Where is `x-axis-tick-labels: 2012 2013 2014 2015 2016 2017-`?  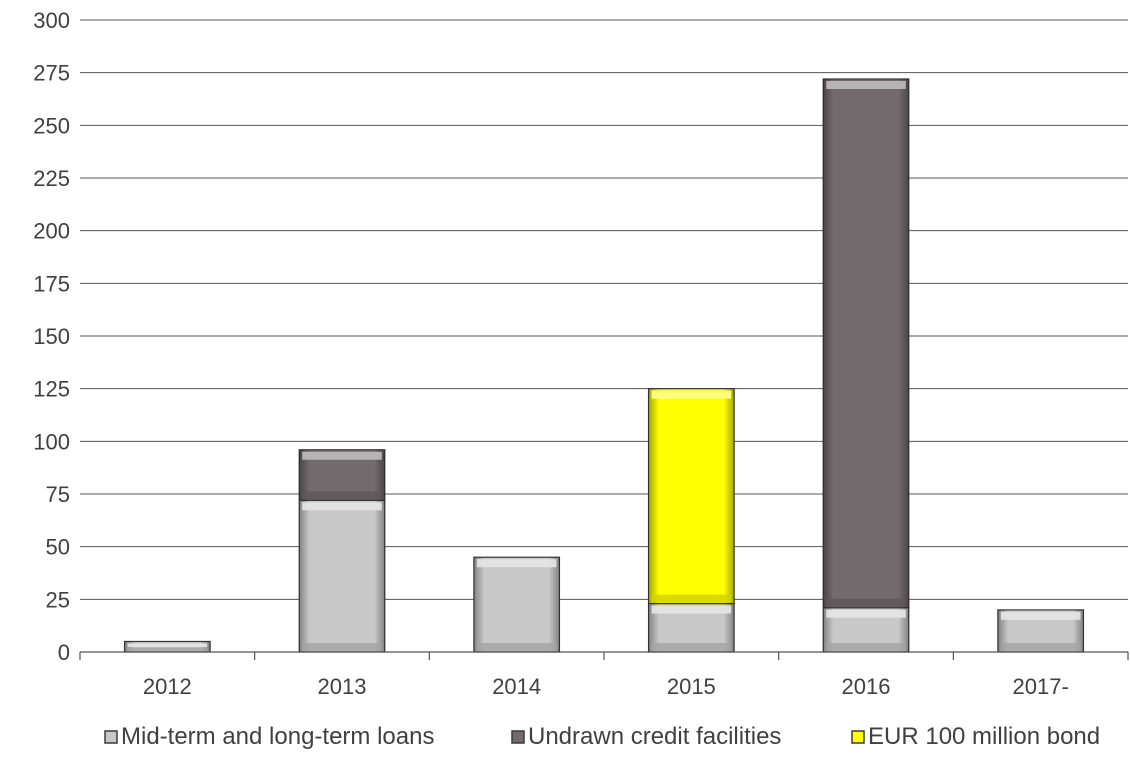 x-axis-tick-labels: 2012 2013 2014 2015 2016 2017- is located at coordinates (606, 686).